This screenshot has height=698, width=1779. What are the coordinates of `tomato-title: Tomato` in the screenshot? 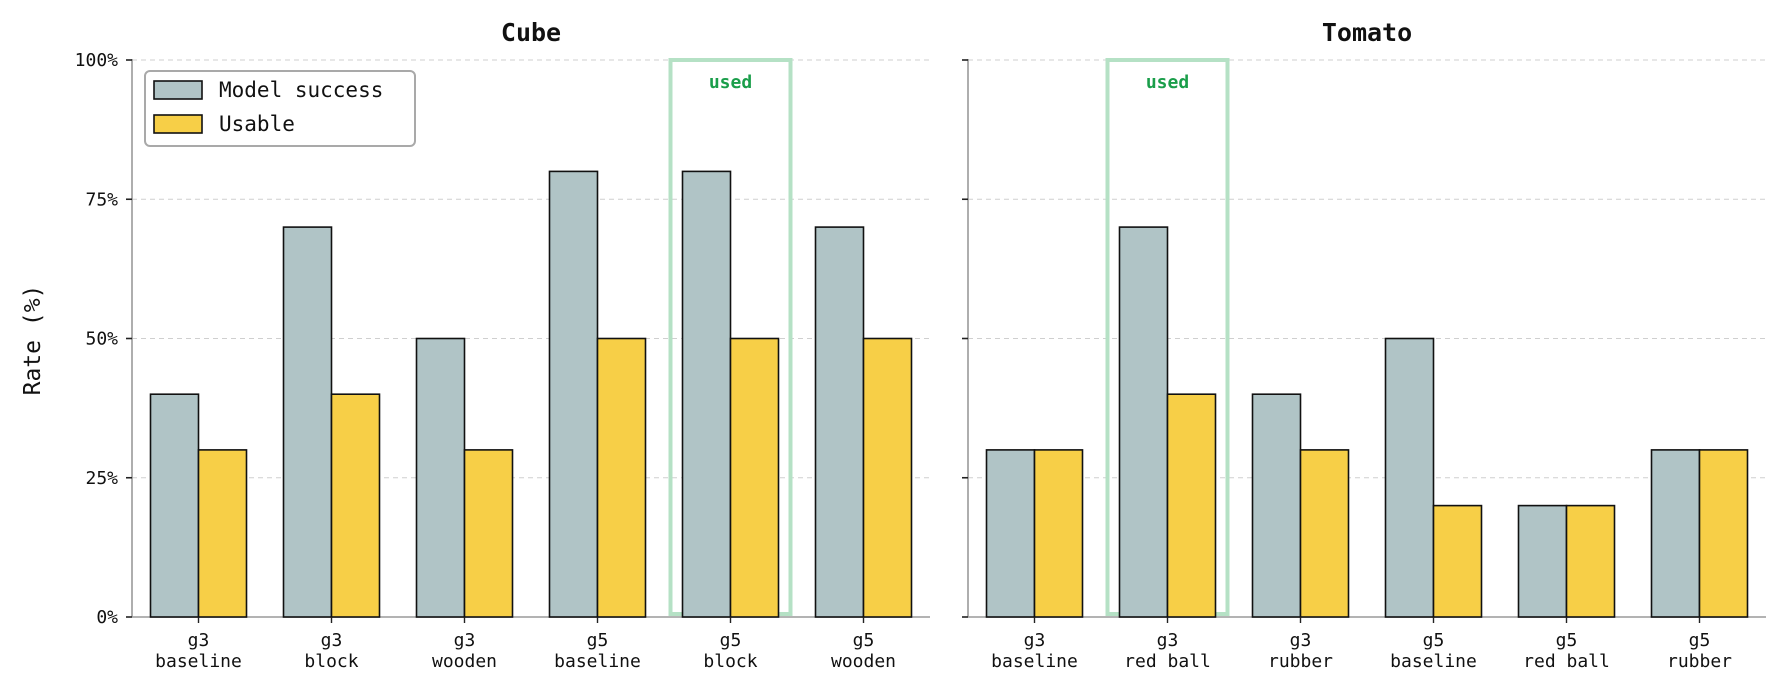 It's located at (1367, 32).